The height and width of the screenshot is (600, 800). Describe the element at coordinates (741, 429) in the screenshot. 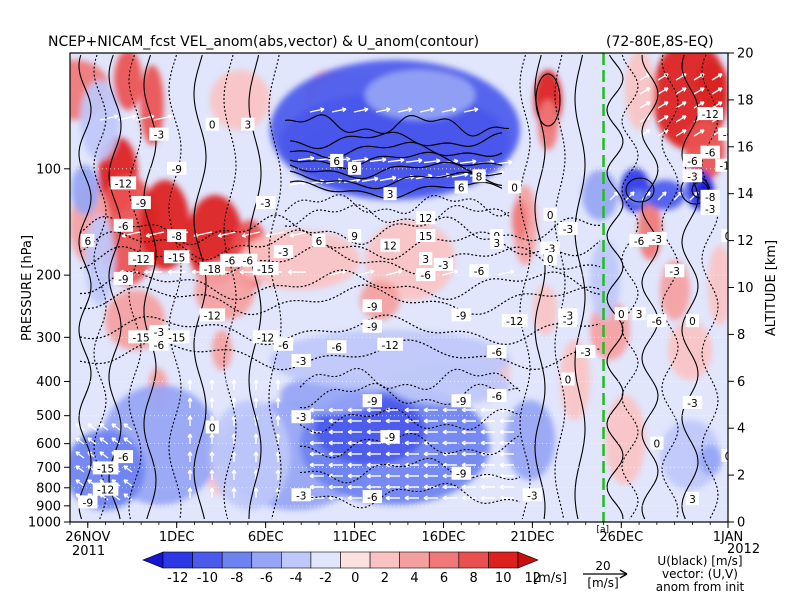

I see `altitude-tick-label: 4` at that location.